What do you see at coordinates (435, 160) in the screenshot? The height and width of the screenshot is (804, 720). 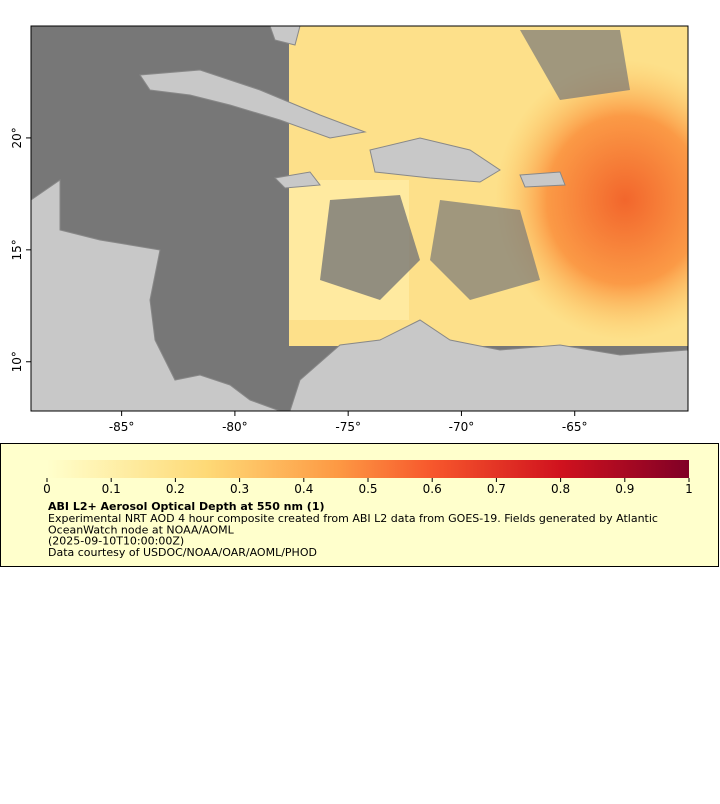 I see `hispaniola` at bounding box center [435, 160].